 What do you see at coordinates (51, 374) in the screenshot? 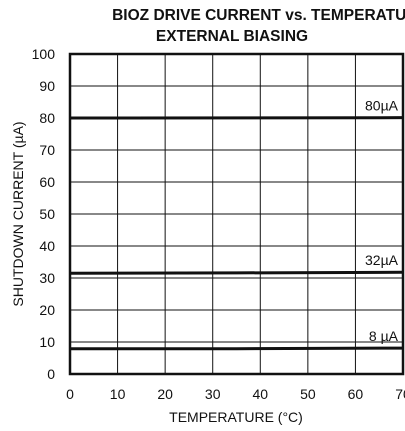
I see `y-tick-label: 0` at bounding box center [51, 374].